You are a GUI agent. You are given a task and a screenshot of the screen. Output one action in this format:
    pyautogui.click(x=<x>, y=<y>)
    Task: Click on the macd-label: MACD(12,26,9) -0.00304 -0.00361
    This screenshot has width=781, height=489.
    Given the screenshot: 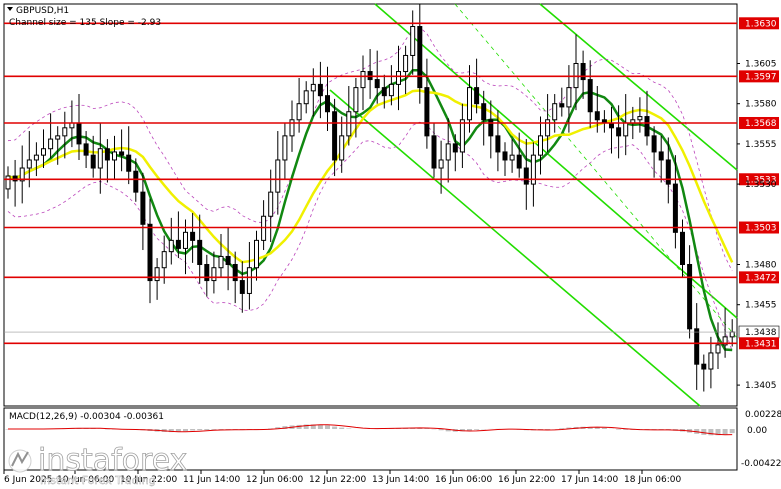 What is the action you would take?
    pyautogui.click(x=86, y=417)
    